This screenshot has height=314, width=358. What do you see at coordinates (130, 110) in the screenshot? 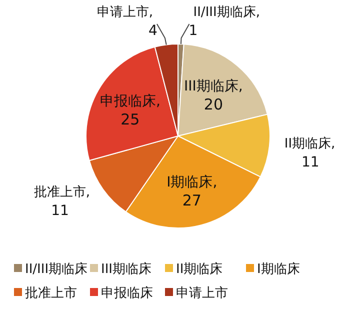
I see `data-label: 申报临床, 25` at bounding box center [130, 110].